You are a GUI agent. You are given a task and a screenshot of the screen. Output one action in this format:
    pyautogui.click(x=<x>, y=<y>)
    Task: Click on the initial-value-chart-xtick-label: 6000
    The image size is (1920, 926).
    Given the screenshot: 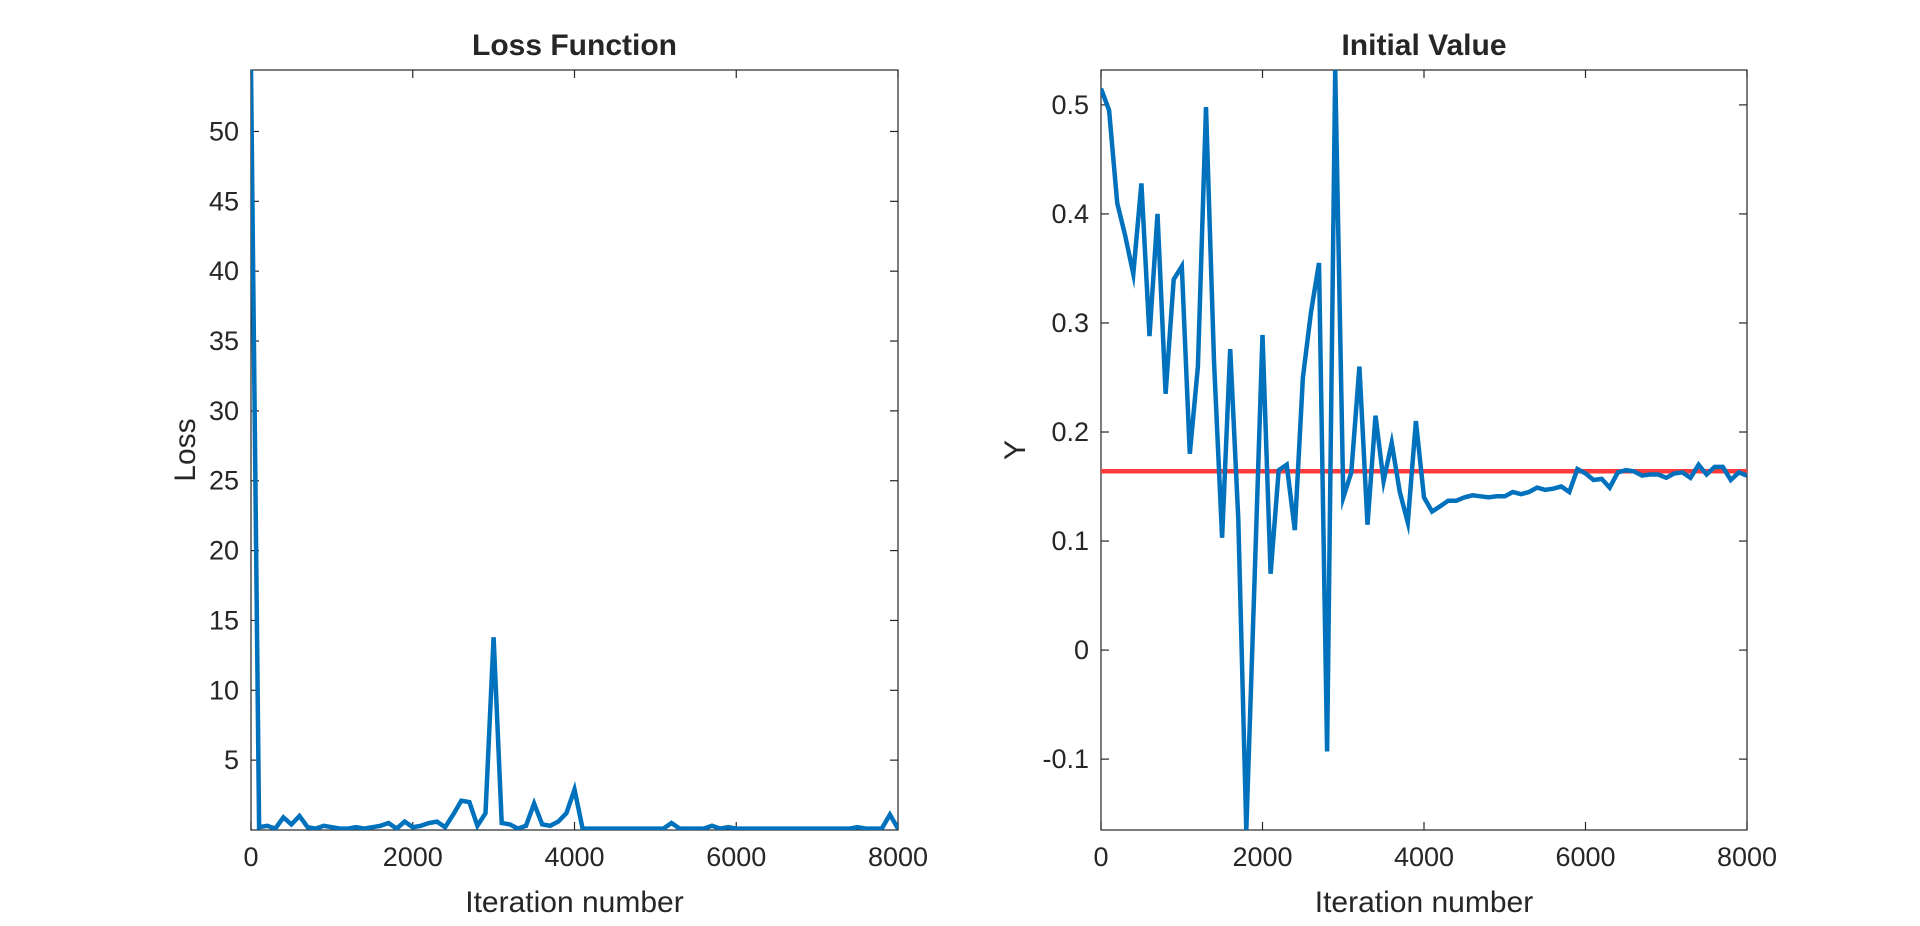 What is the action you would take?
    pyautogui.click(x=1585, y=857)
    